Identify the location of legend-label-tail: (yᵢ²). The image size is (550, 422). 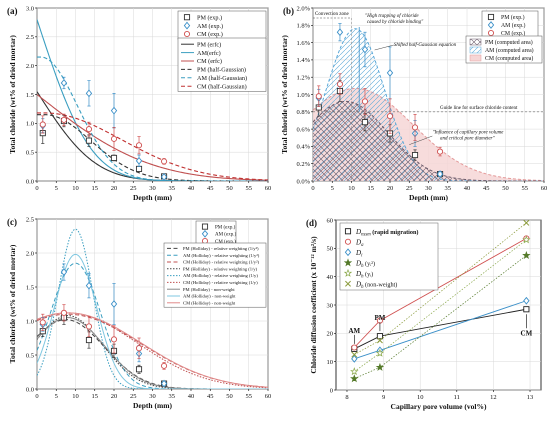
(369, 263).